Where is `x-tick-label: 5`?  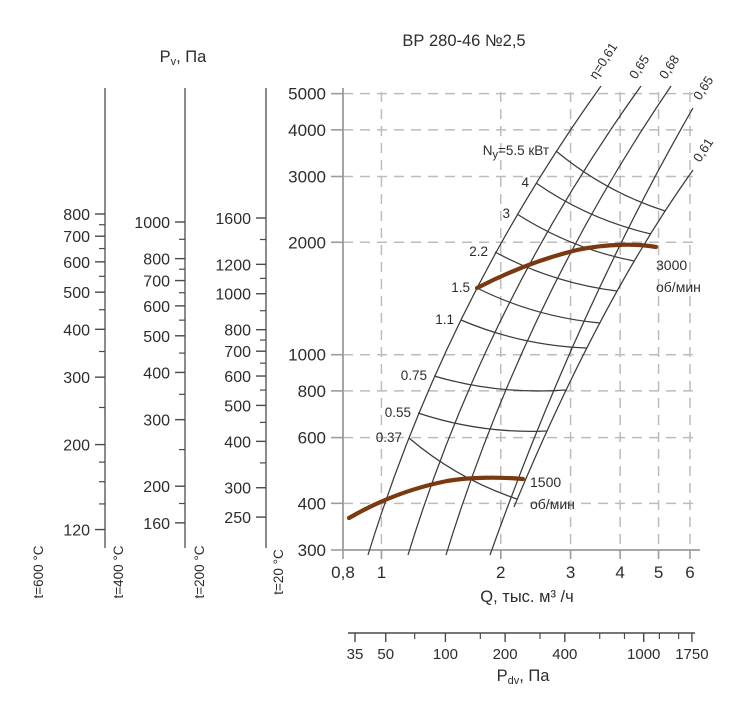
x-tick-label: 5 is located at coordinates (658, 572).